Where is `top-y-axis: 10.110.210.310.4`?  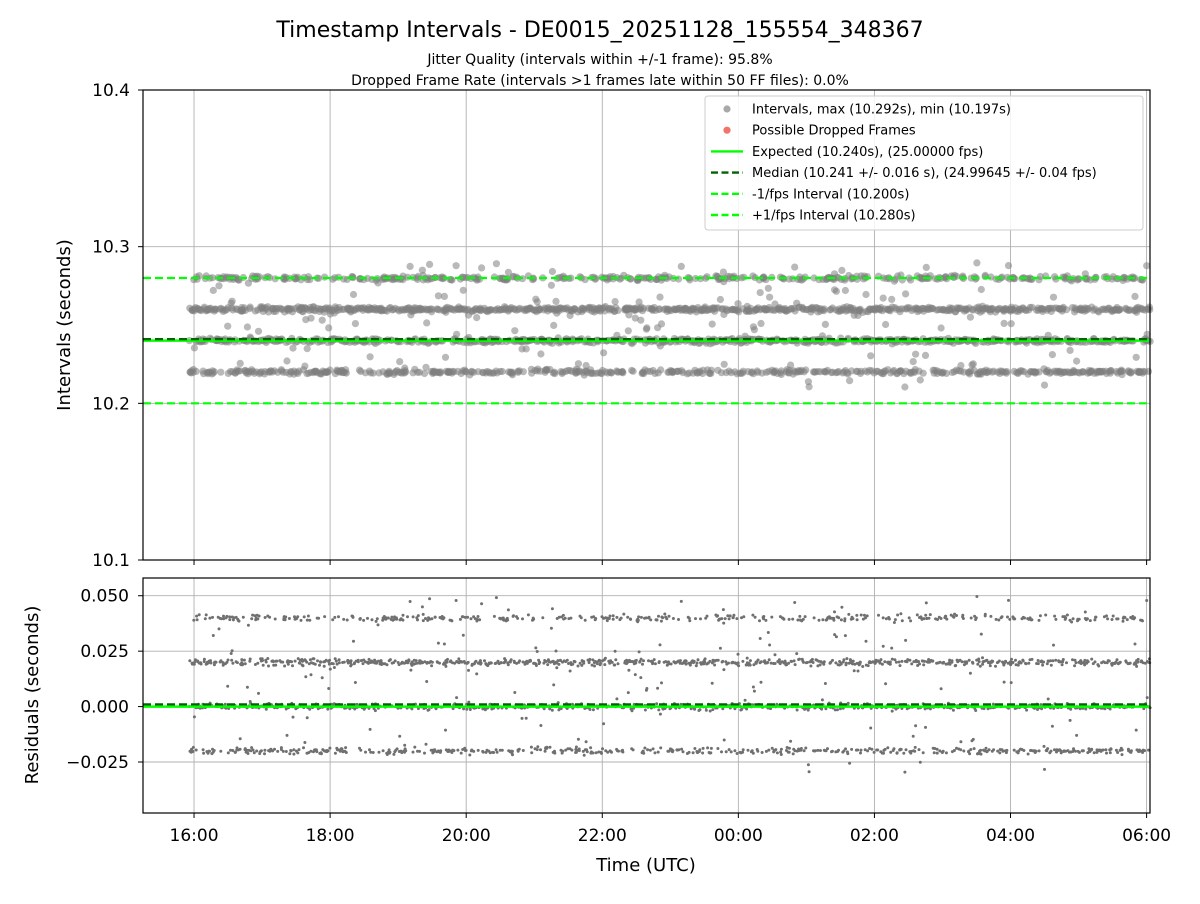 top-y-axis: 10.110.210.310.4 is located at coordinates (117, 326).